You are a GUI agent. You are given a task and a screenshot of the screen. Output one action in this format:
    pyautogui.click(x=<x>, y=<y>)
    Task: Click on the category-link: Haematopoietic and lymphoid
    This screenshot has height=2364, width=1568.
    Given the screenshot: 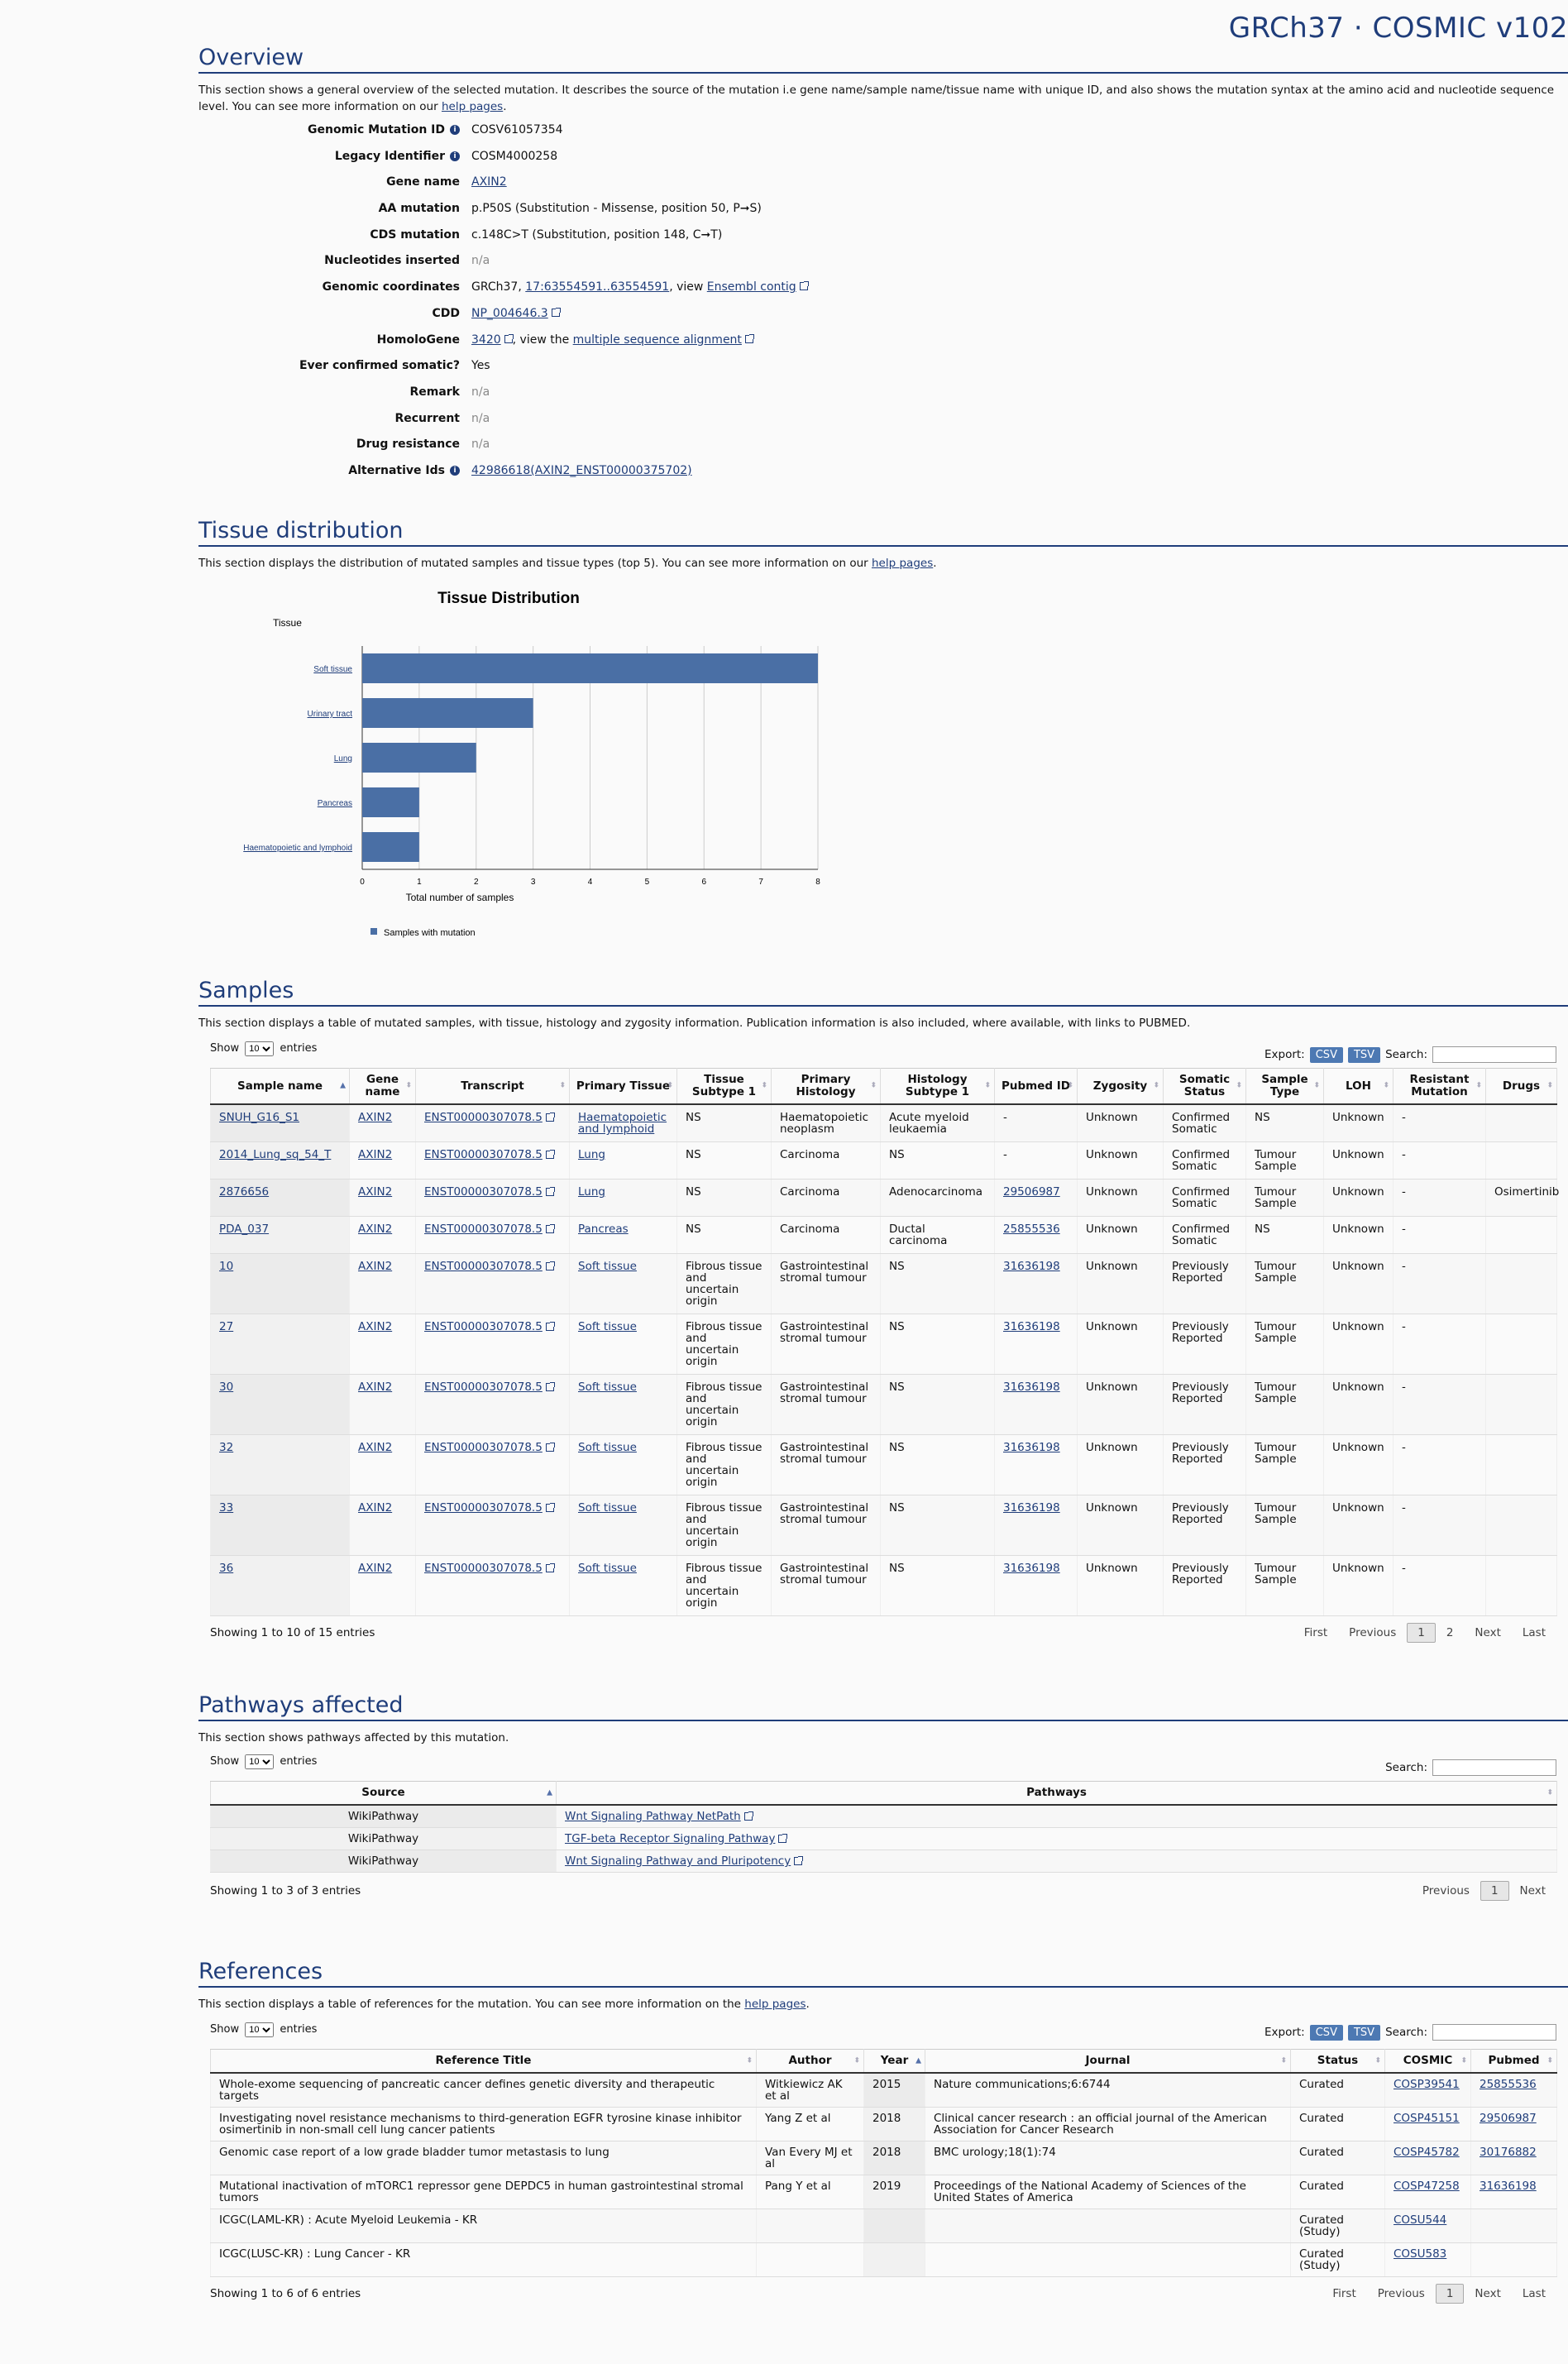 What is the action you would take?
    pyautogui.click(x=297, y=848)
    